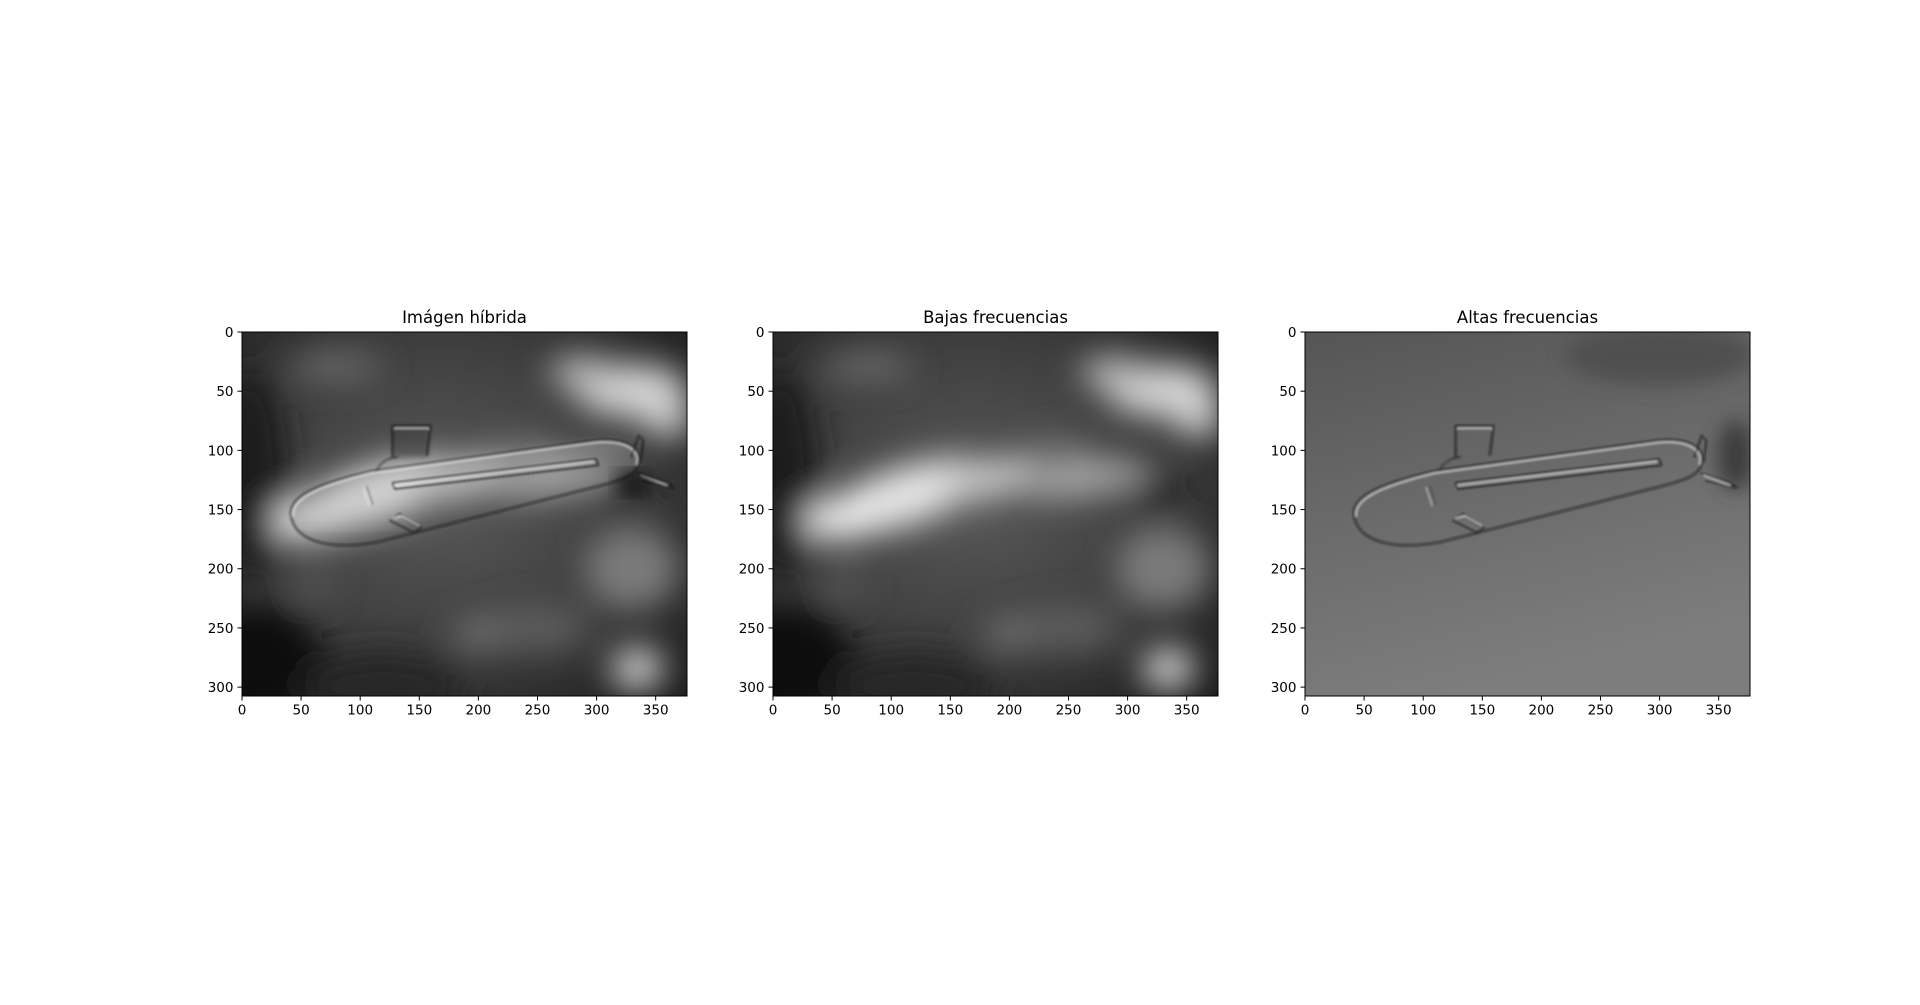 This screenshot has height=1005, width=1920. Describe the element at coordinates (464, 317) in the screenshot. I see `subplot-title: Imágen híbrida` at that location.